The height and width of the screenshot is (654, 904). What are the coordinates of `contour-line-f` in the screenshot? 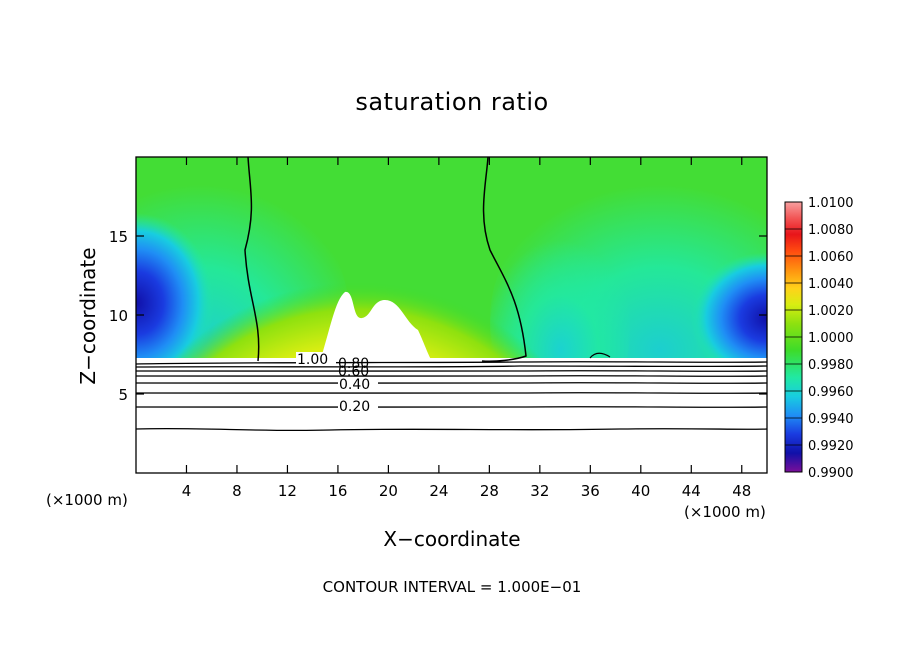 It's located at (451, 393).